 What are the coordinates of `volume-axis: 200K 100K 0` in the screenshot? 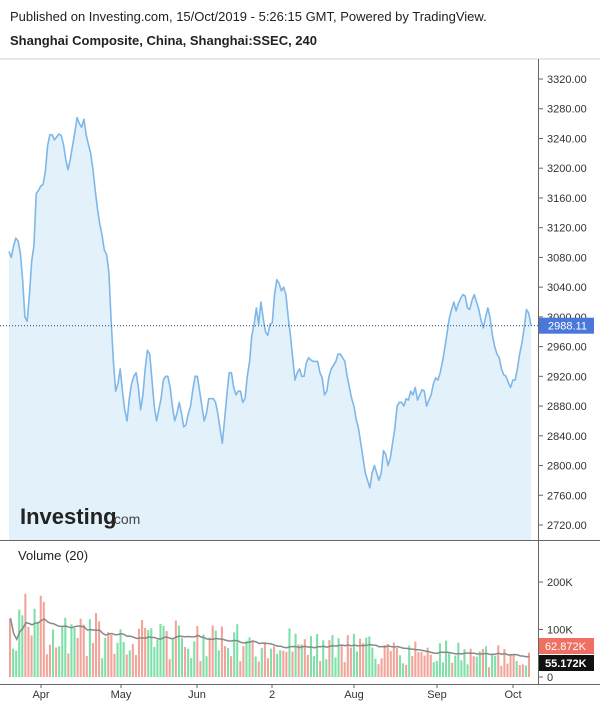 It's located at (555, 630).